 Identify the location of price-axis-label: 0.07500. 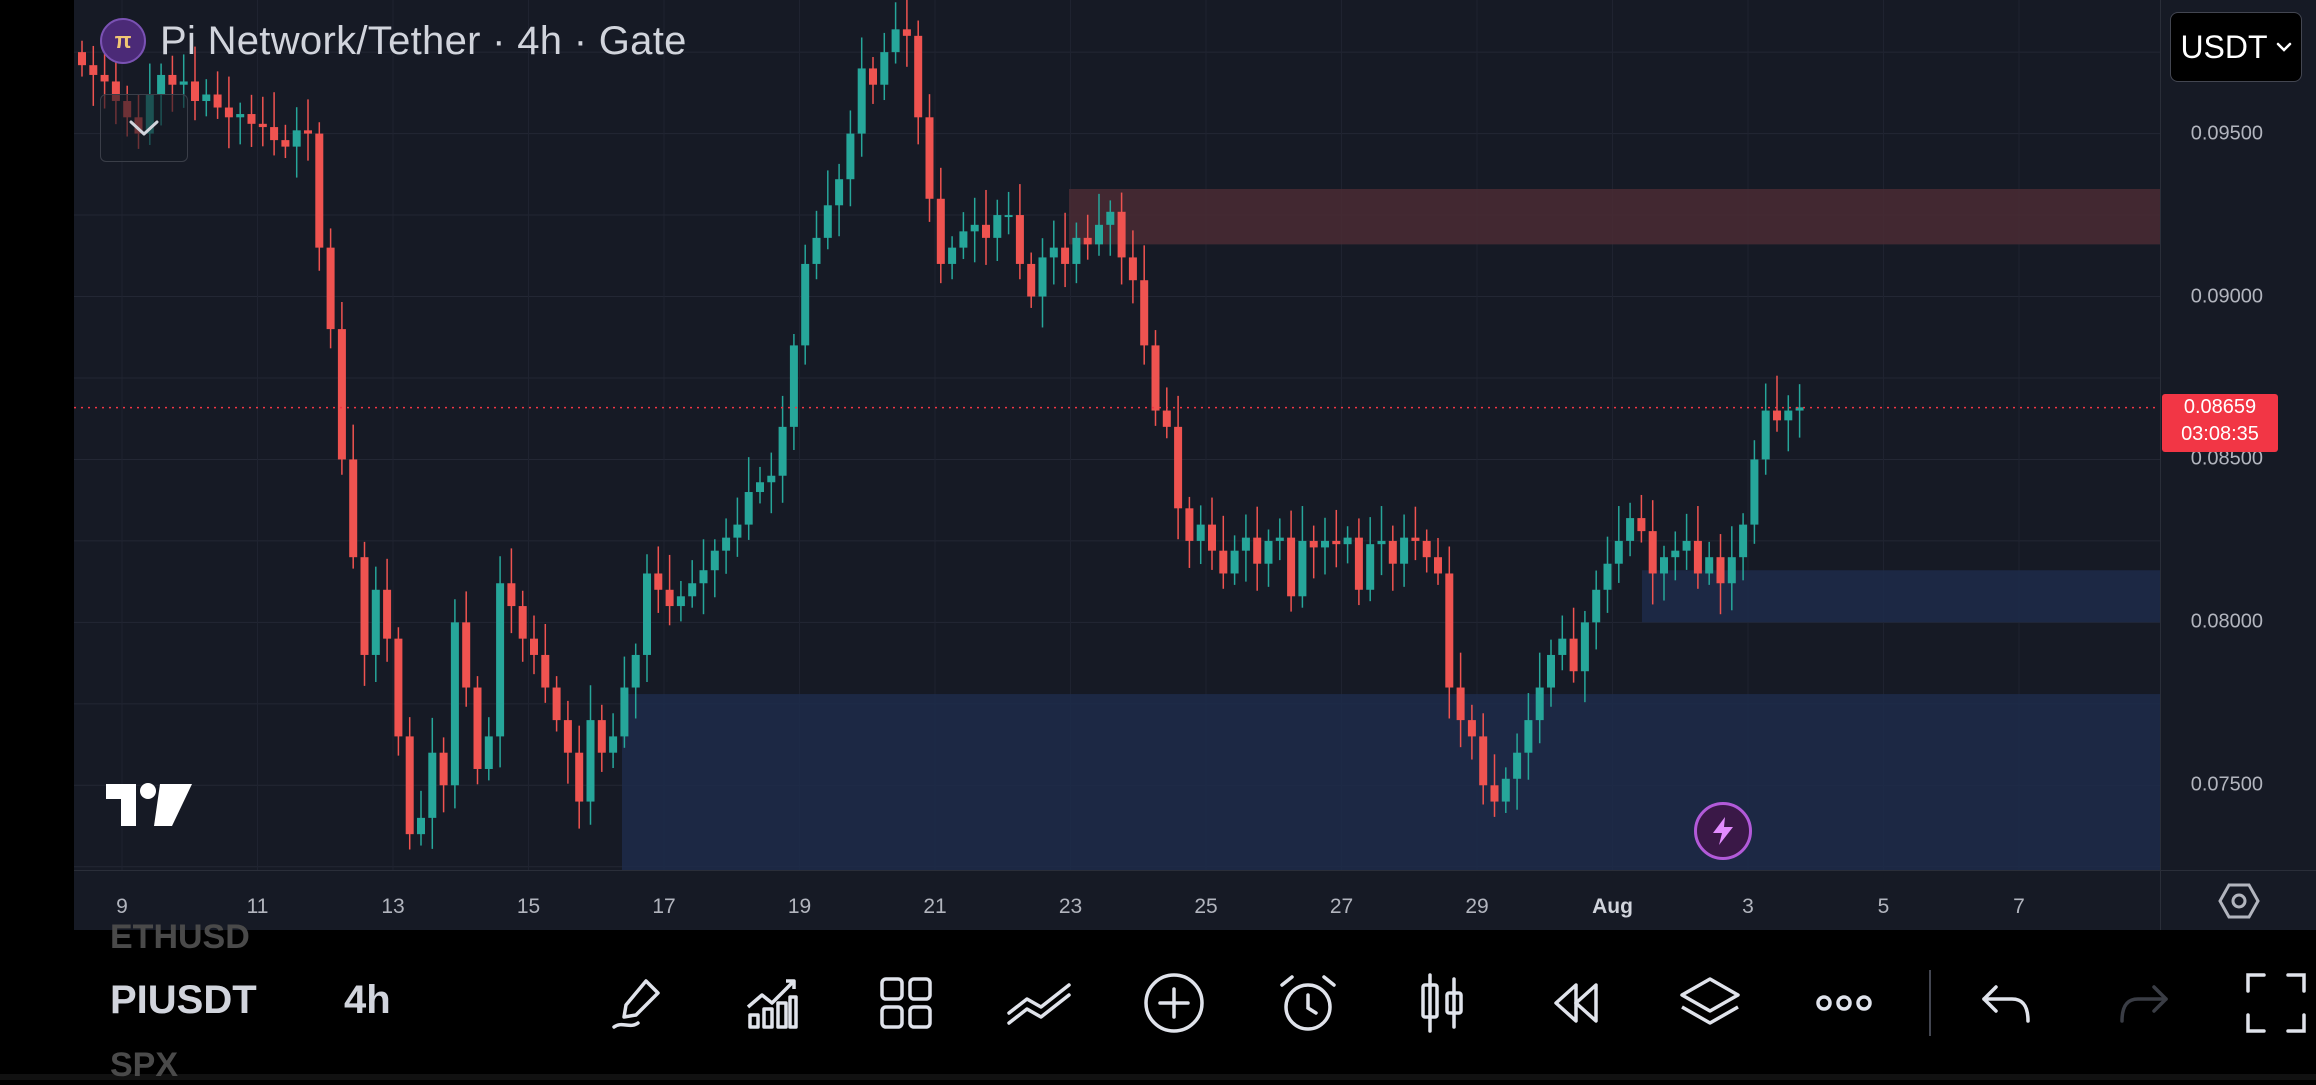
(2226, 784).